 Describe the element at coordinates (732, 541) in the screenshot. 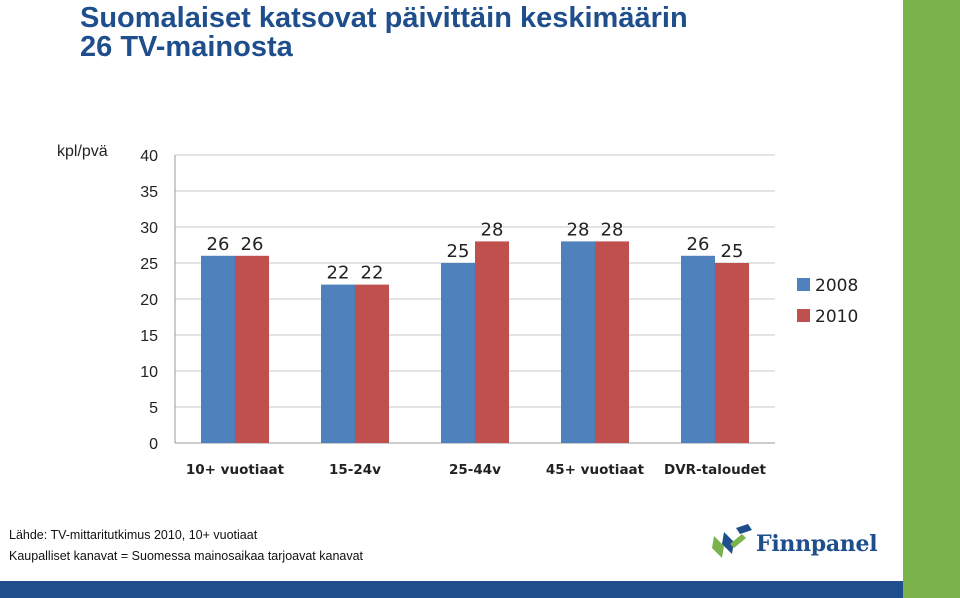

I see `finnpanel-logo-icon` at that location.